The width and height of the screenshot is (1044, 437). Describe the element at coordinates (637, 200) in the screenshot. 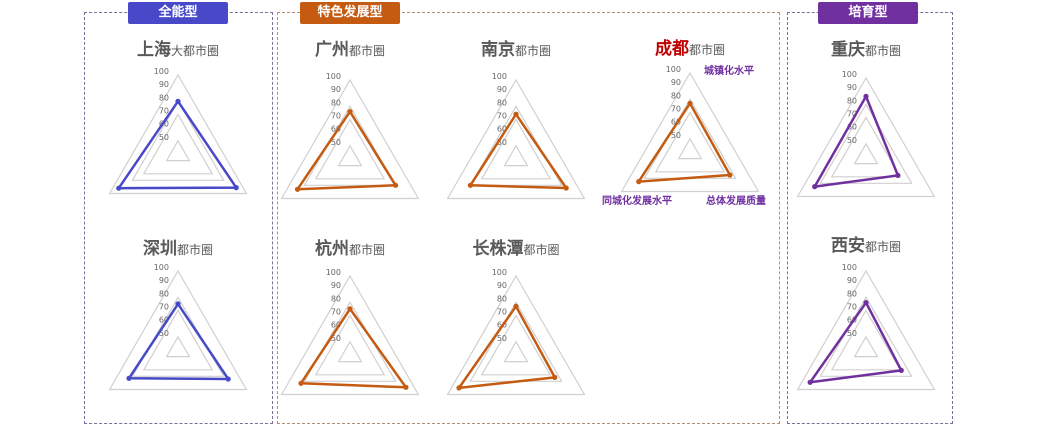

I see `axis-label-3: 同城化发展水平` at that location.